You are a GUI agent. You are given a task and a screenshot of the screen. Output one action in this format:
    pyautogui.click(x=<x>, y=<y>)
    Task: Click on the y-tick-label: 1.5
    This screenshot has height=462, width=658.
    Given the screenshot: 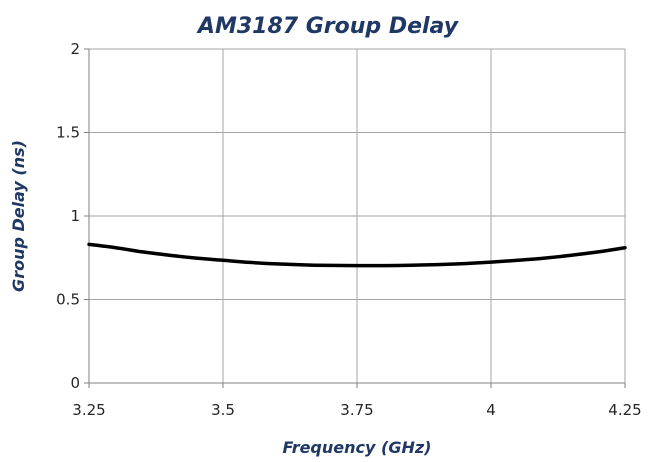 What is the action you would take?
    pyautogui.click(x=68, y=133)
    